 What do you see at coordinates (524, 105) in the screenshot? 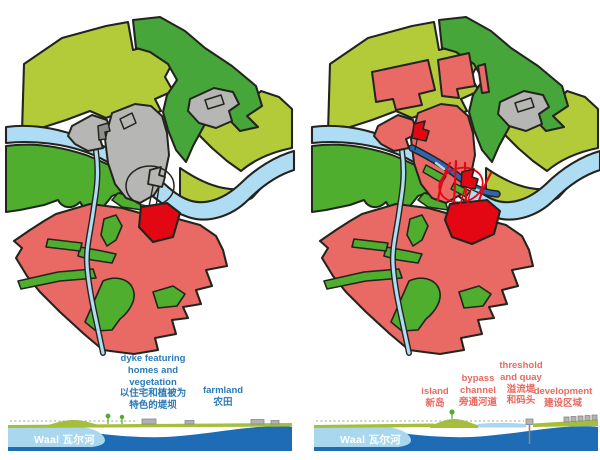
I see `built-detail` at bounding box center [524, 105].